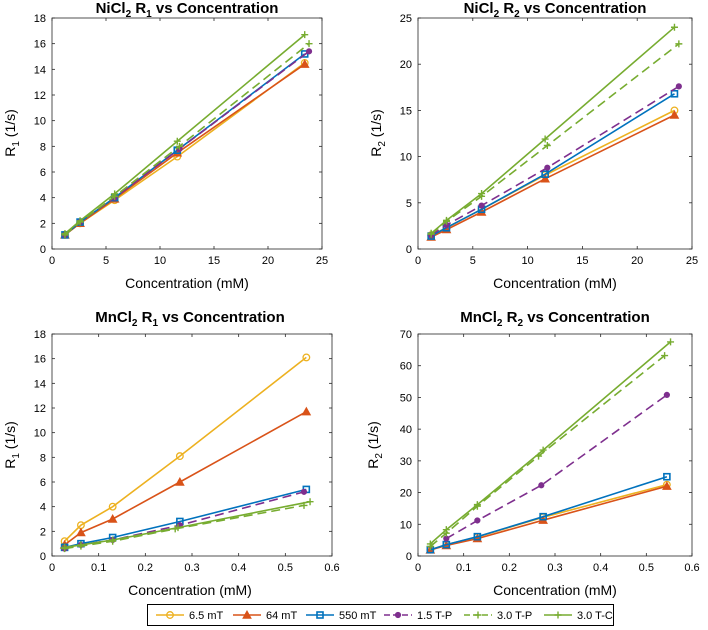 The height and width of the screenshot is (630, 708). What do you see at coordinates (40, 45) in the screenshot?
I see `y-tick-label: 16` at bounding box center [40, 45].